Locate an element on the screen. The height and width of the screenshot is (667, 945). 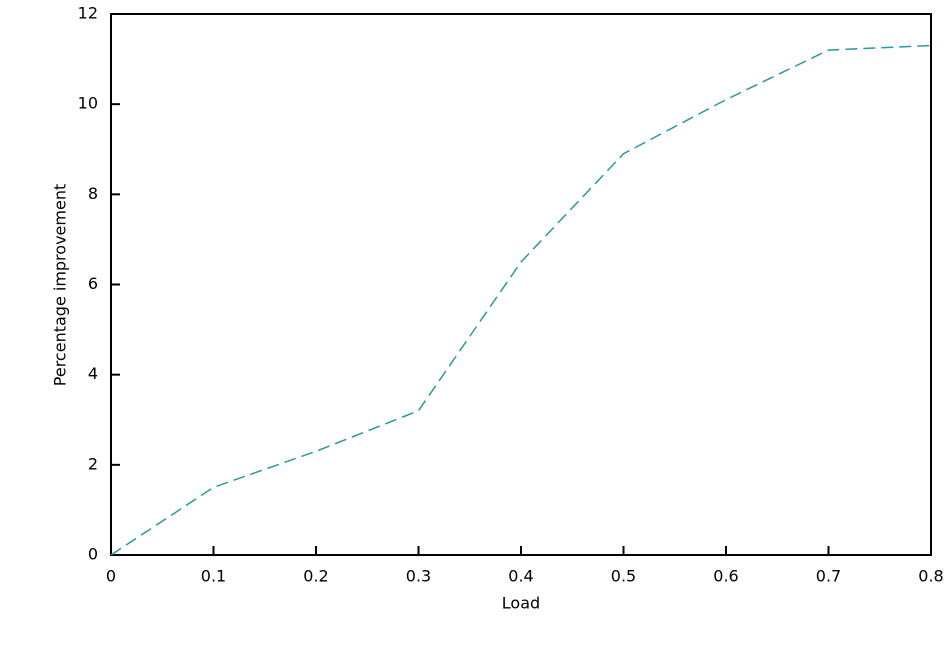
x-tick-label: 0.7 is located at coordinates (828, 576).